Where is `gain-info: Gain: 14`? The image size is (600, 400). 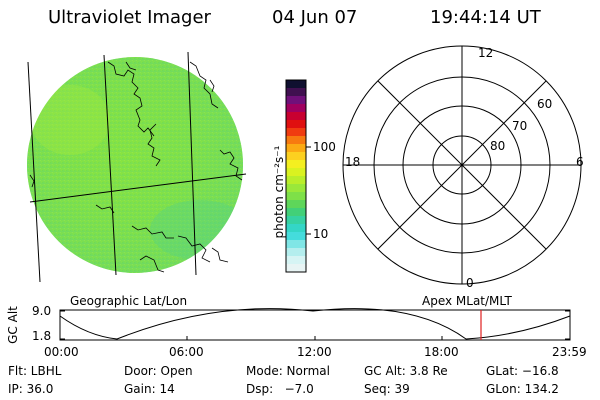
gain-info: Gain: 14 is located at coordinates (149, 389).